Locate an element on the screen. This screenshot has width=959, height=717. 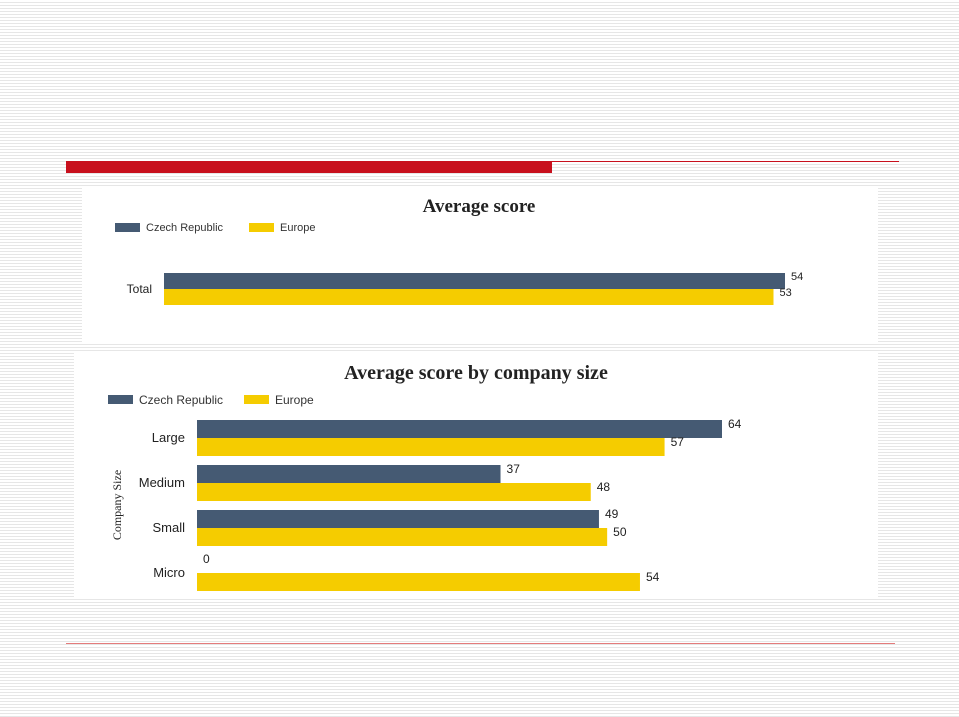
bars: Total 54 53 is located at coordinates (465, 288).